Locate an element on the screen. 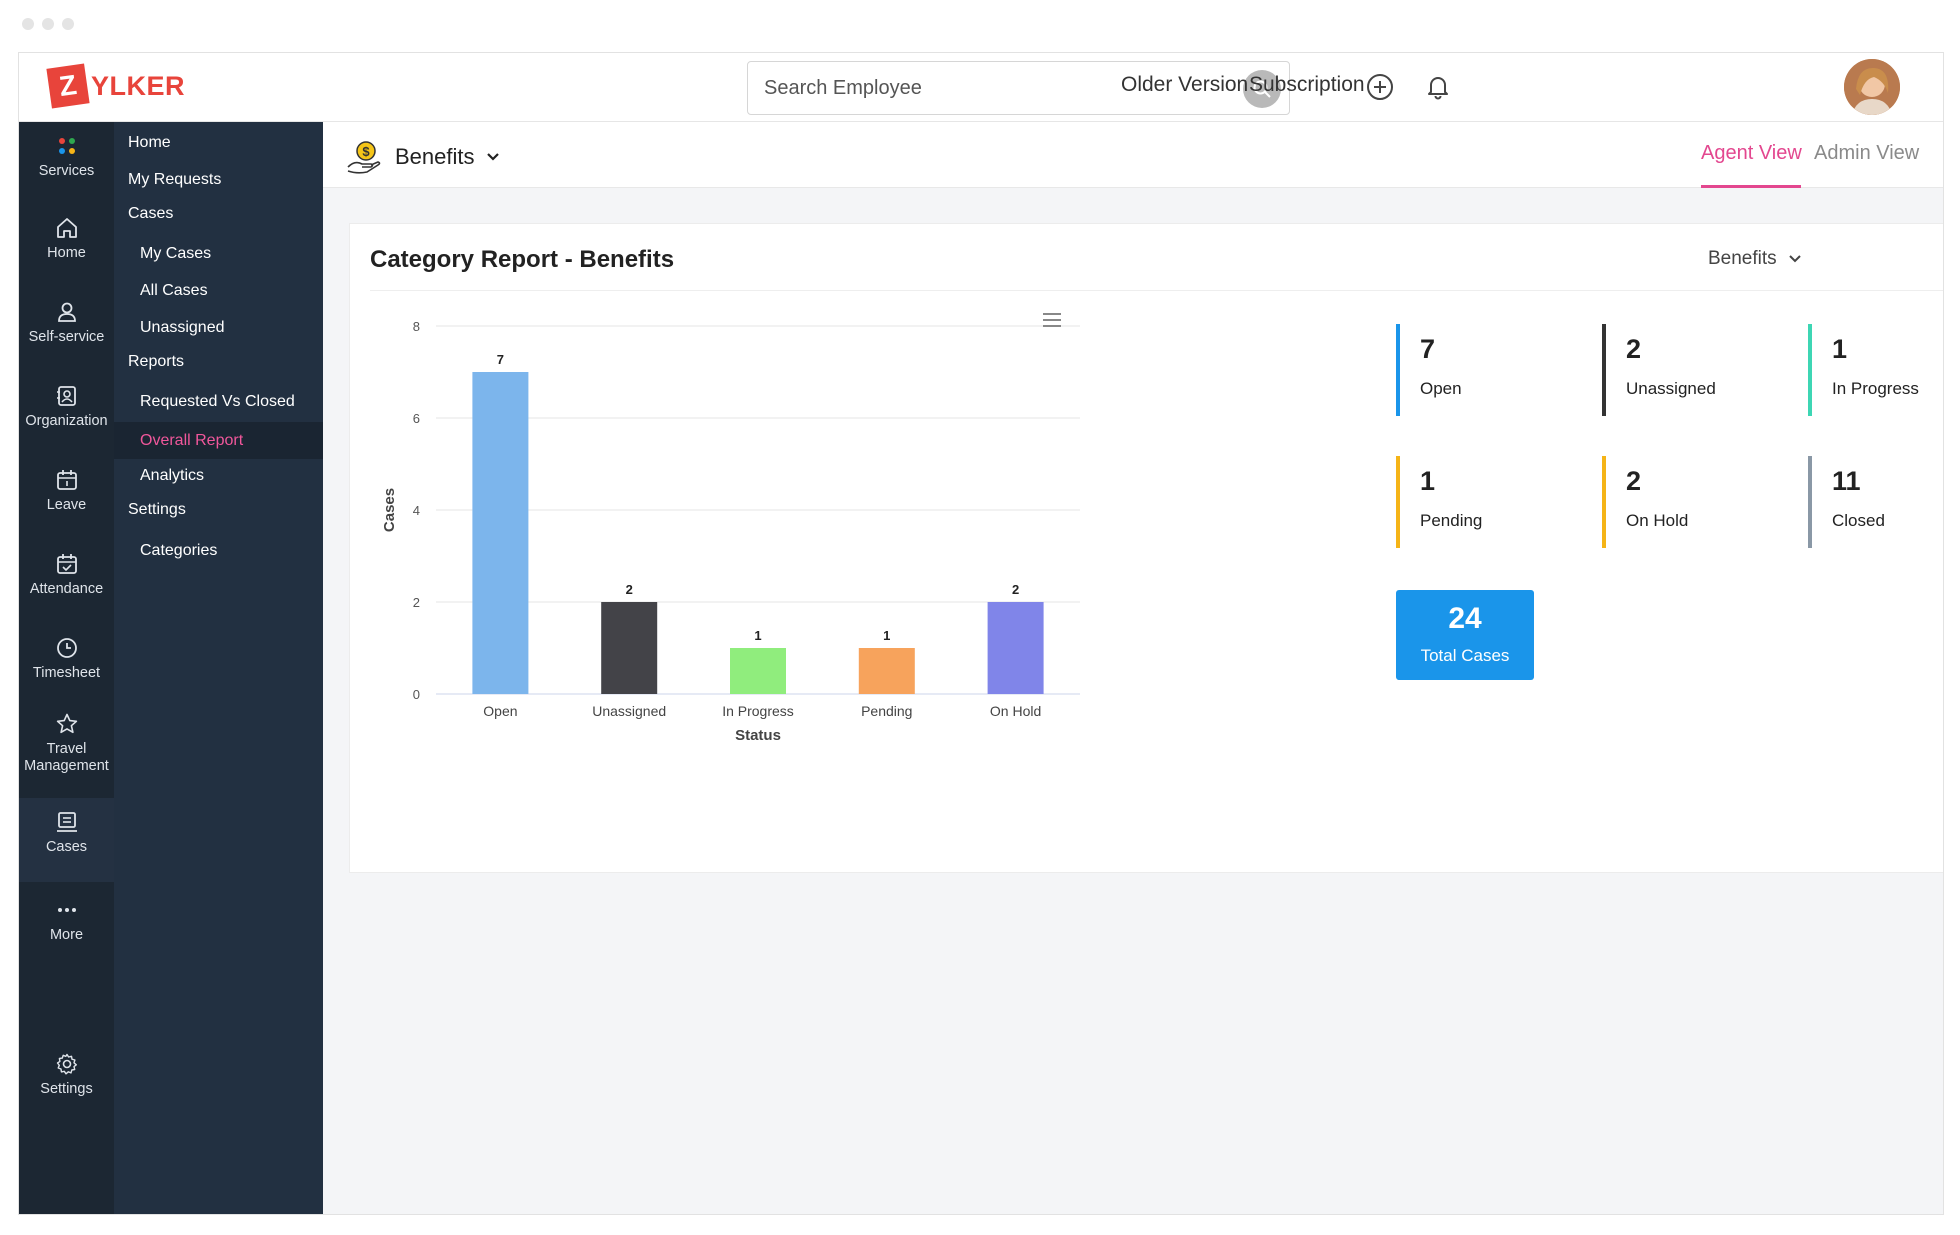  status-count-unassigned: 2 Unassigned is located at coordinates (1697, 370).